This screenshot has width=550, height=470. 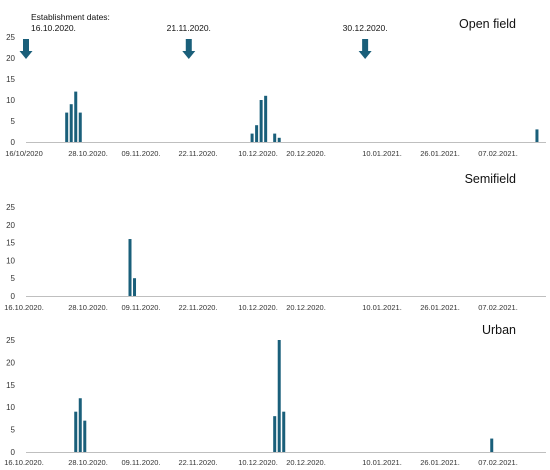 What do you see at coordinates (490, 179) in the screenshot?
I see `chart-title: Semifield` at bounding box center [490, 179].